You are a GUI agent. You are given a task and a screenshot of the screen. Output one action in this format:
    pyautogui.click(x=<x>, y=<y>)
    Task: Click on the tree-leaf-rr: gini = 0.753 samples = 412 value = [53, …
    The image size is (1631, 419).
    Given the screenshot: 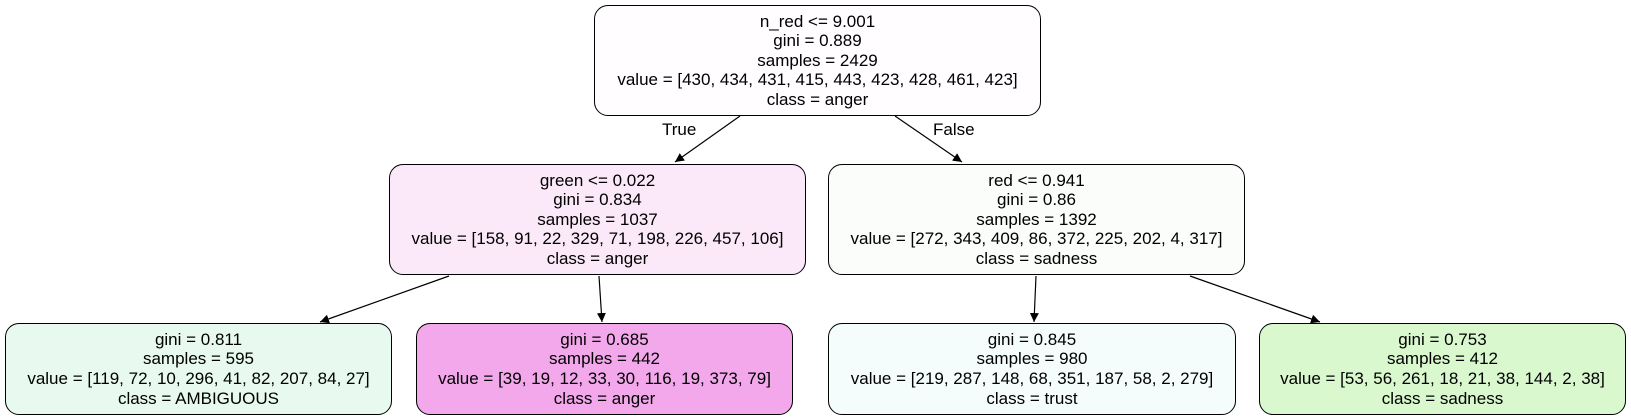 What is the action you would take?
    pyautogui.click(x=1442, y=369)
    